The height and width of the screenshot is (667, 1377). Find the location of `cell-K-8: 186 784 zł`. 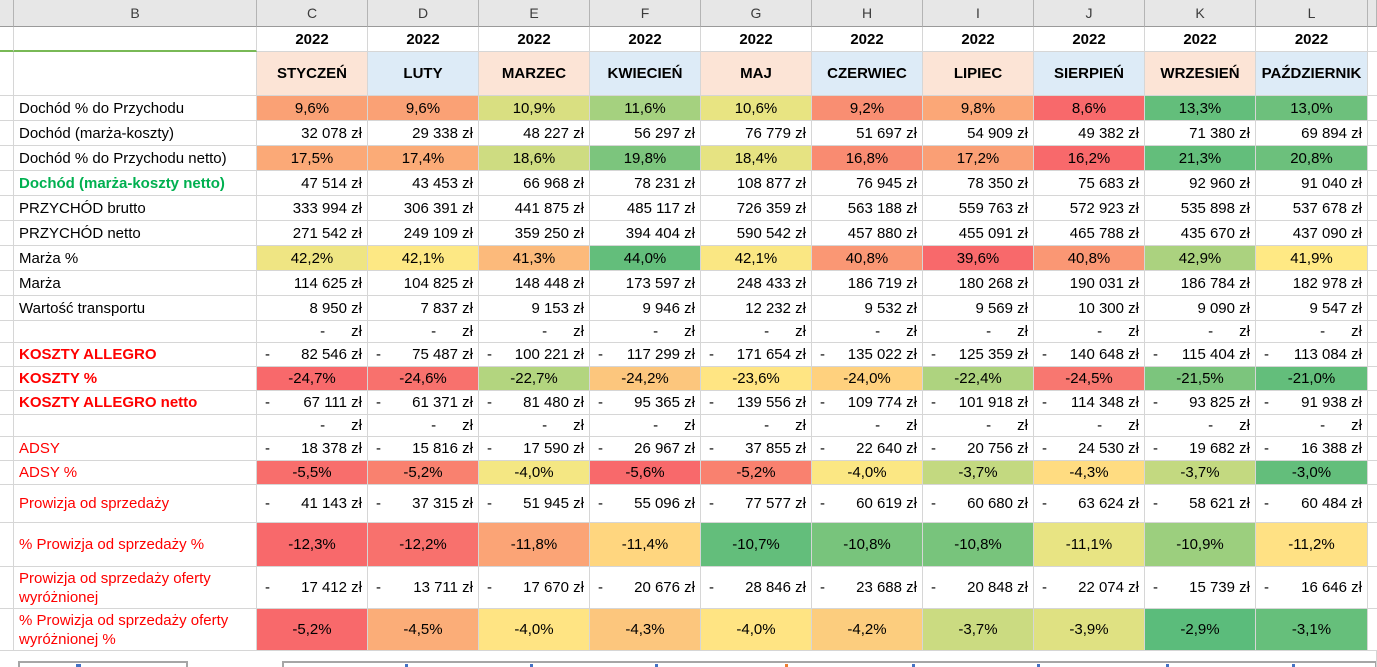

cell-K-8: 186 784 zł is located at coordinates (1200, 283).